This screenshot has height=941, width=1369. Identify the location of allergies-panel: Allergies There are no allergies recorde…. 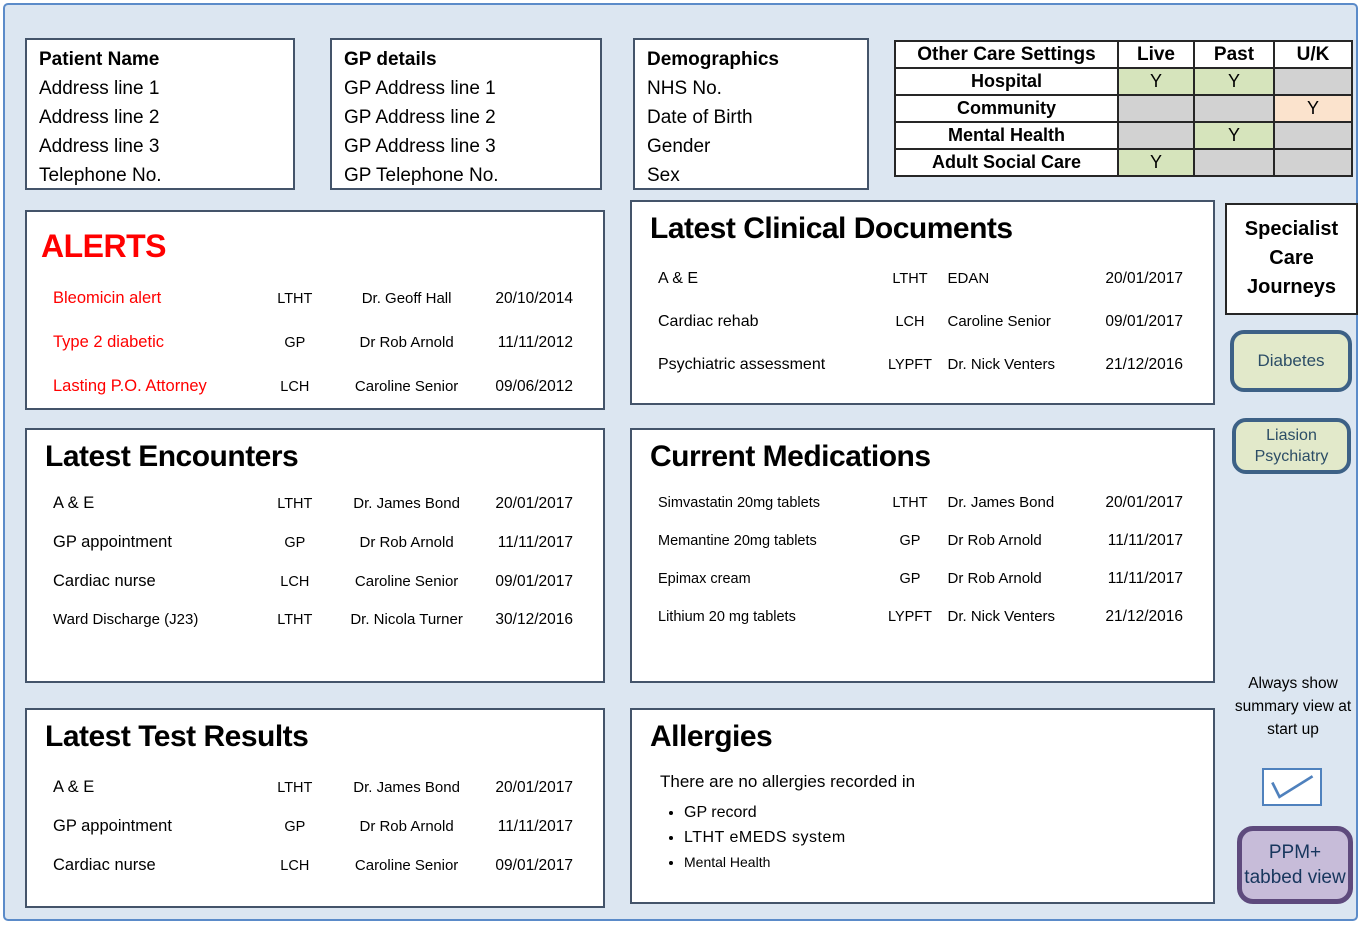
(922, 806).